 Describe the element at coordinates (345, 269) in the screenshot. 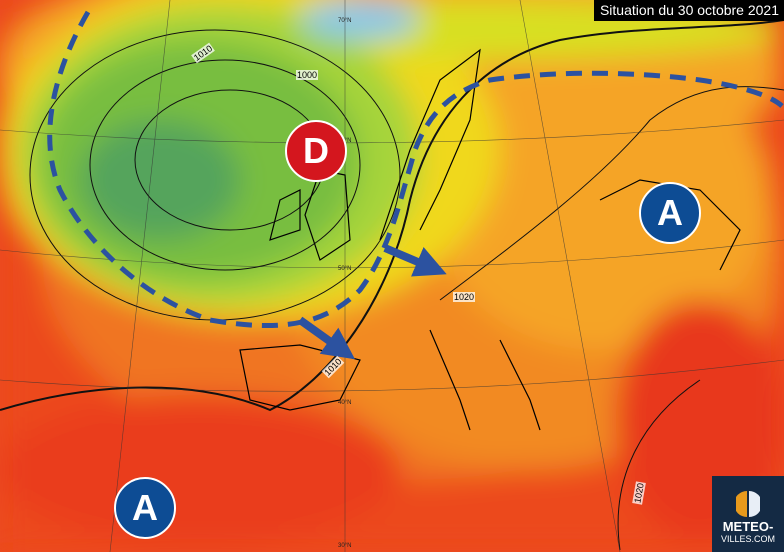

I see `latitude-label: 50°N` at that location.